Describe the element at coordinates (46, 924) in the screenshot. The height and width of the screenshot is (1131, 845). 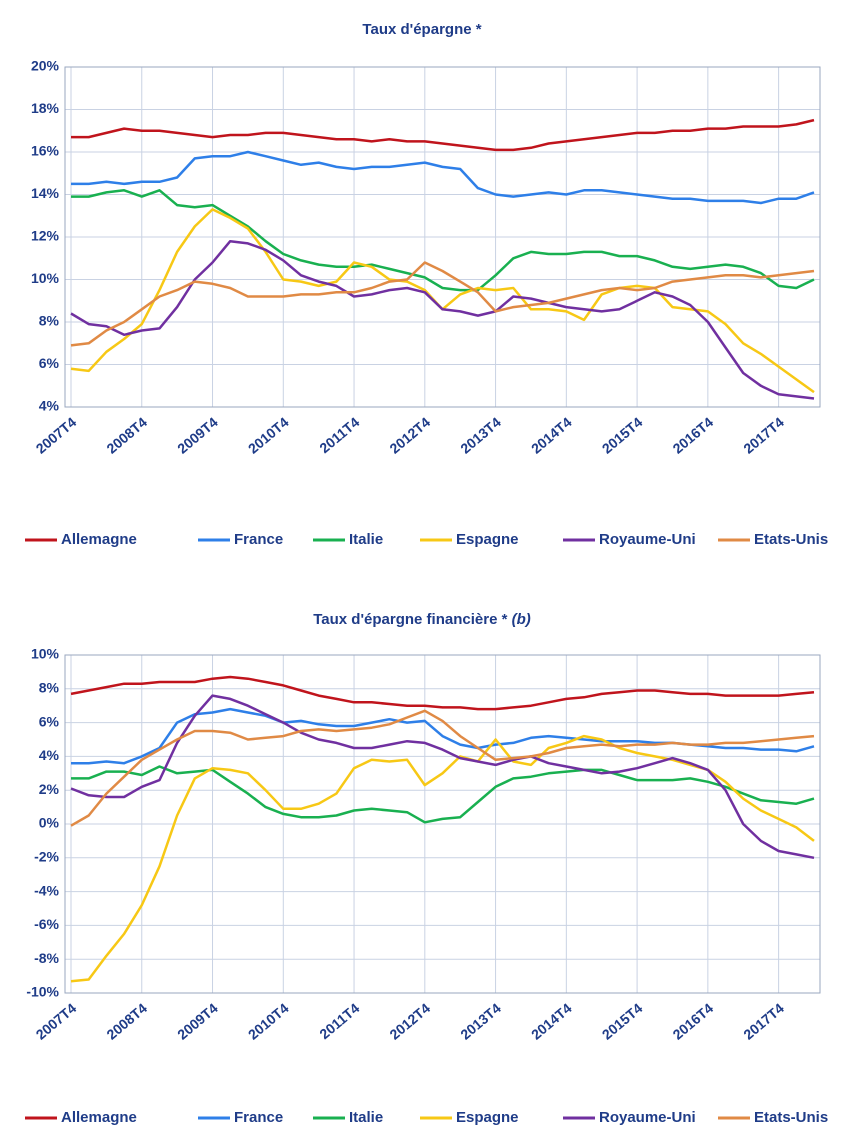
I see `y-tick-label: -6%` at that location.